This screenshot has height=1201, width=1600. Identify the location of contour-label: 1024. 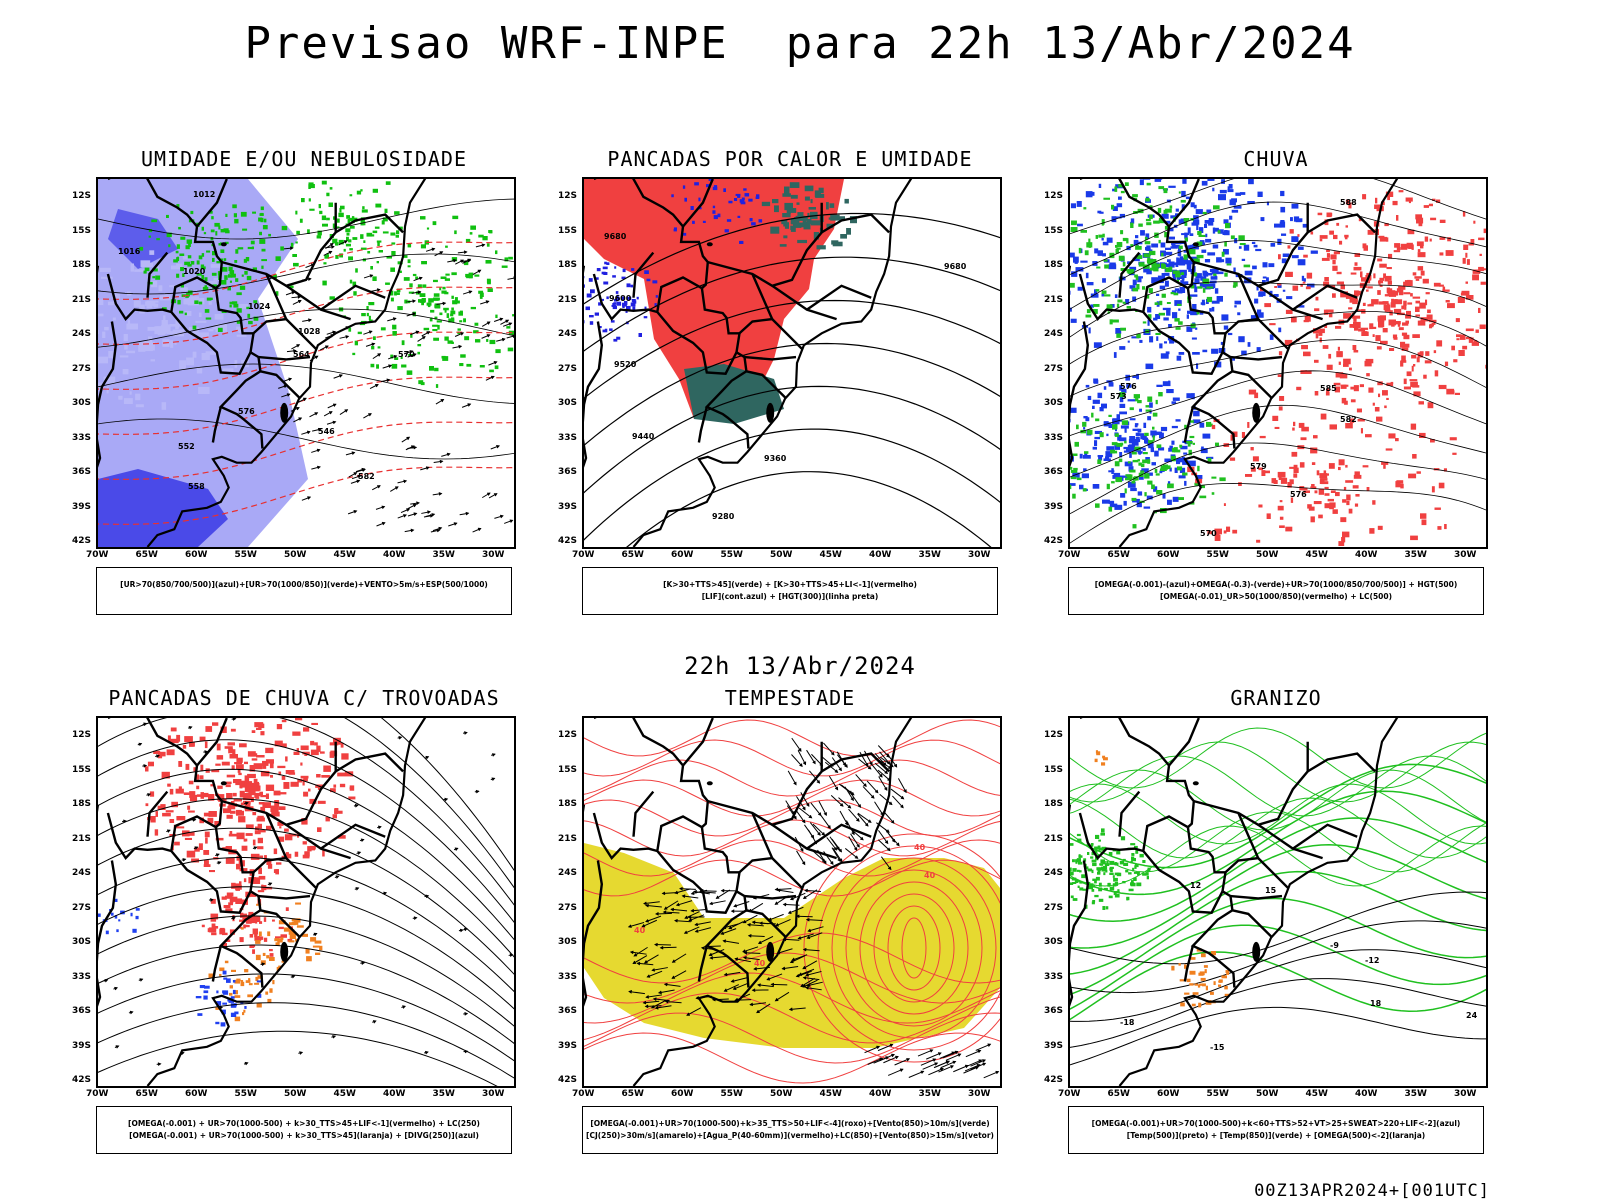
(259, 306).